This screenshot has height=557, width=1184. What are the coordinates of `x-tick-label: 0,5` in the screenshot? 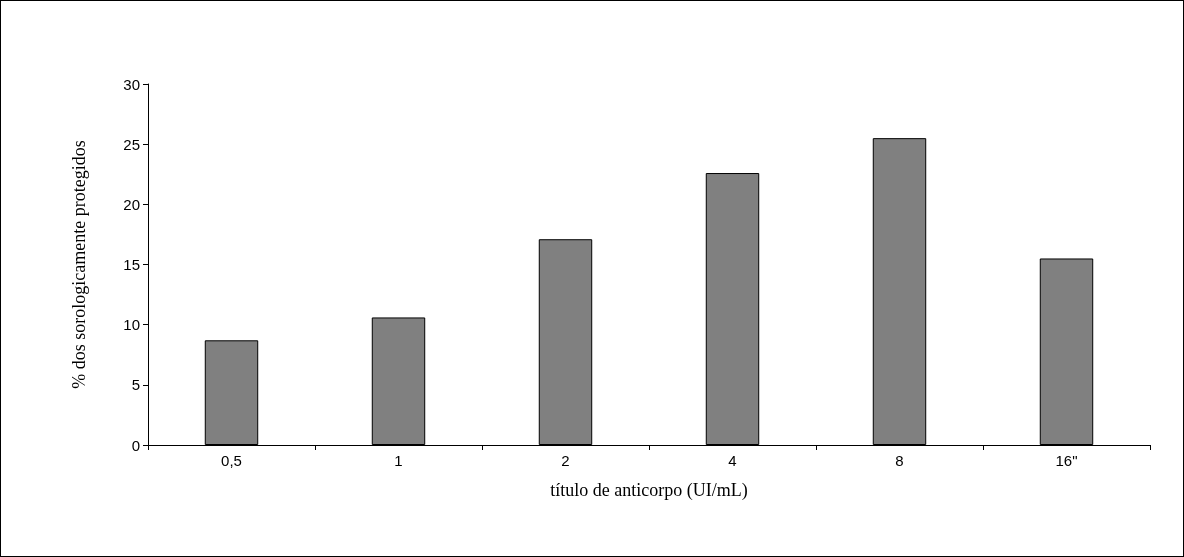 It's located at (231, 460).